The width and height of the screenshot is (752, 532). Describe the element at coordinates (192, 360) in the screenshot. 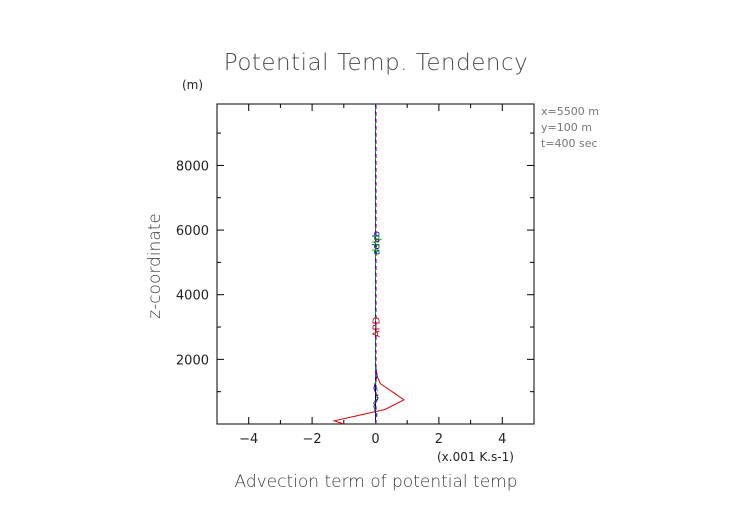

I see `y-tick-label: 2000` at that location.